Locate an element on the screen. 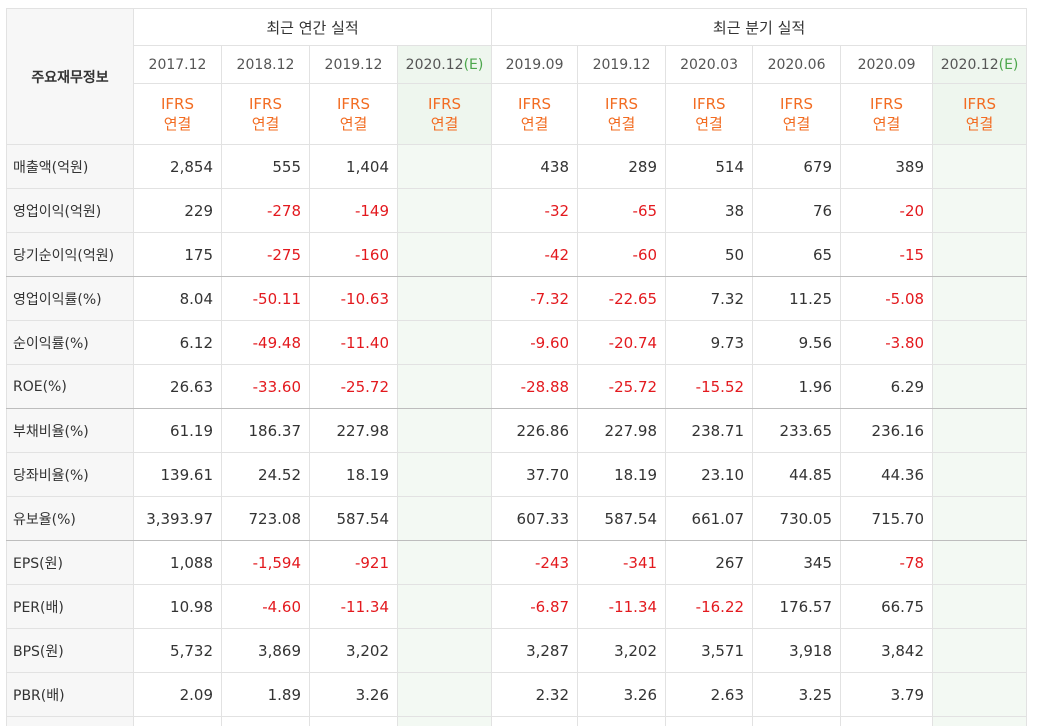 This screenshot has width=1041, height=726. row-label: PER(배) is located at coordinates (70, 606).